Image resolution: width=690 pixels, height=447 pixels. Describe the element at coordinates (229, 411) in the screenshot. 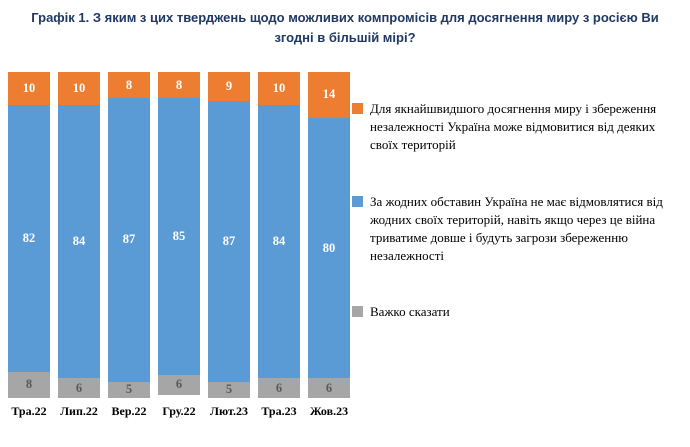

I see `x-axis-label: Лют.23` at that location.